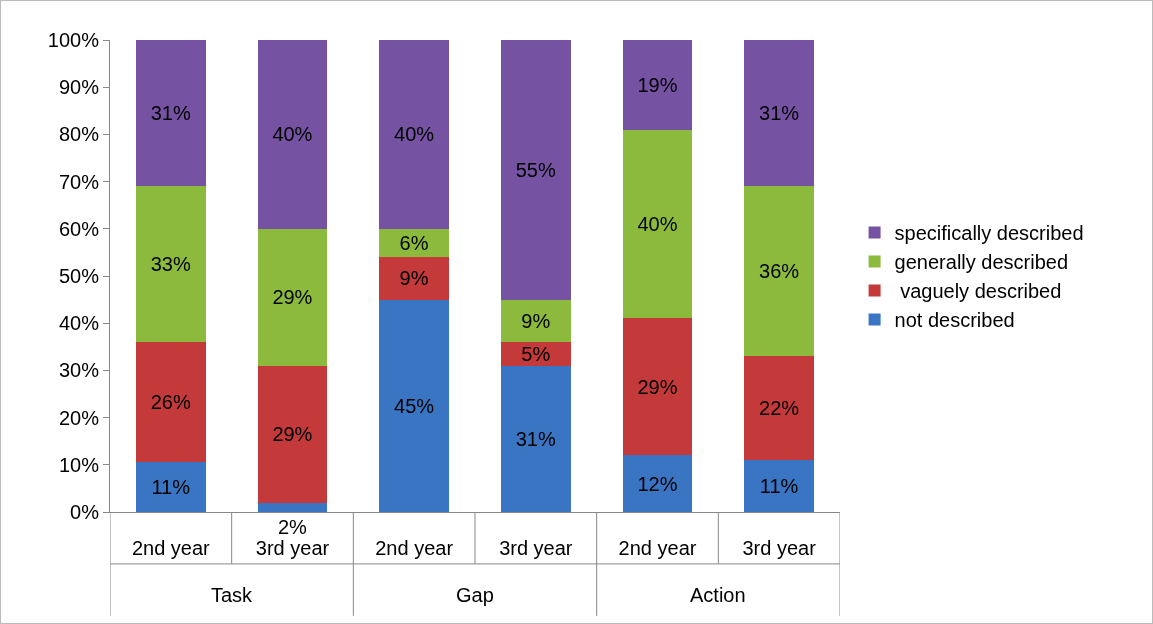 The width and height of the screenshot is (1153, 624). I want to click on y-tick-label: 50%, so click(79, 276).